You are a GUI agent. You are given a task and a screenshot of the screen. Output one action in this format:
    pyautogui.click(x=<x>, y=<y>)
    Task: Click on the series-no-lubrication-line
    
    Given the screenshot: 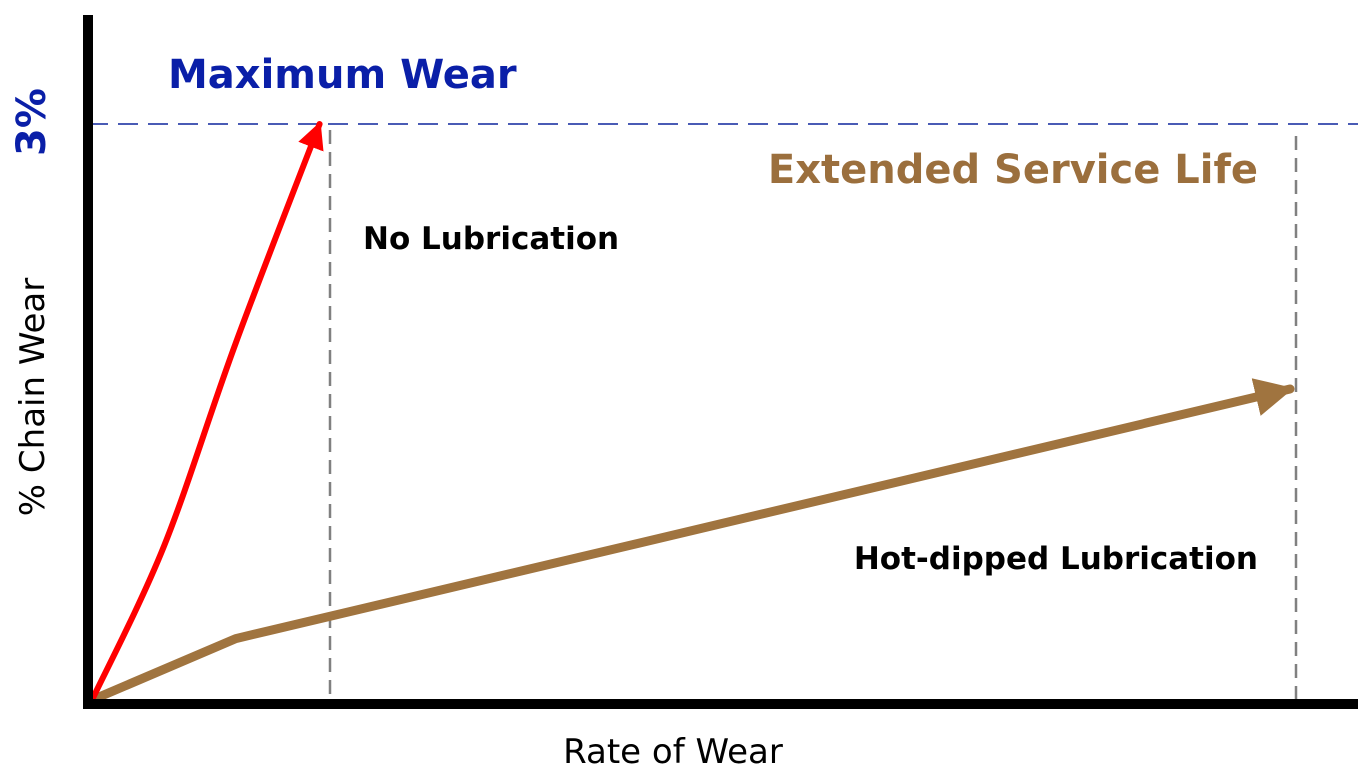 What is the action you would take?
    pyautogui.click(x=206, y=412)
    